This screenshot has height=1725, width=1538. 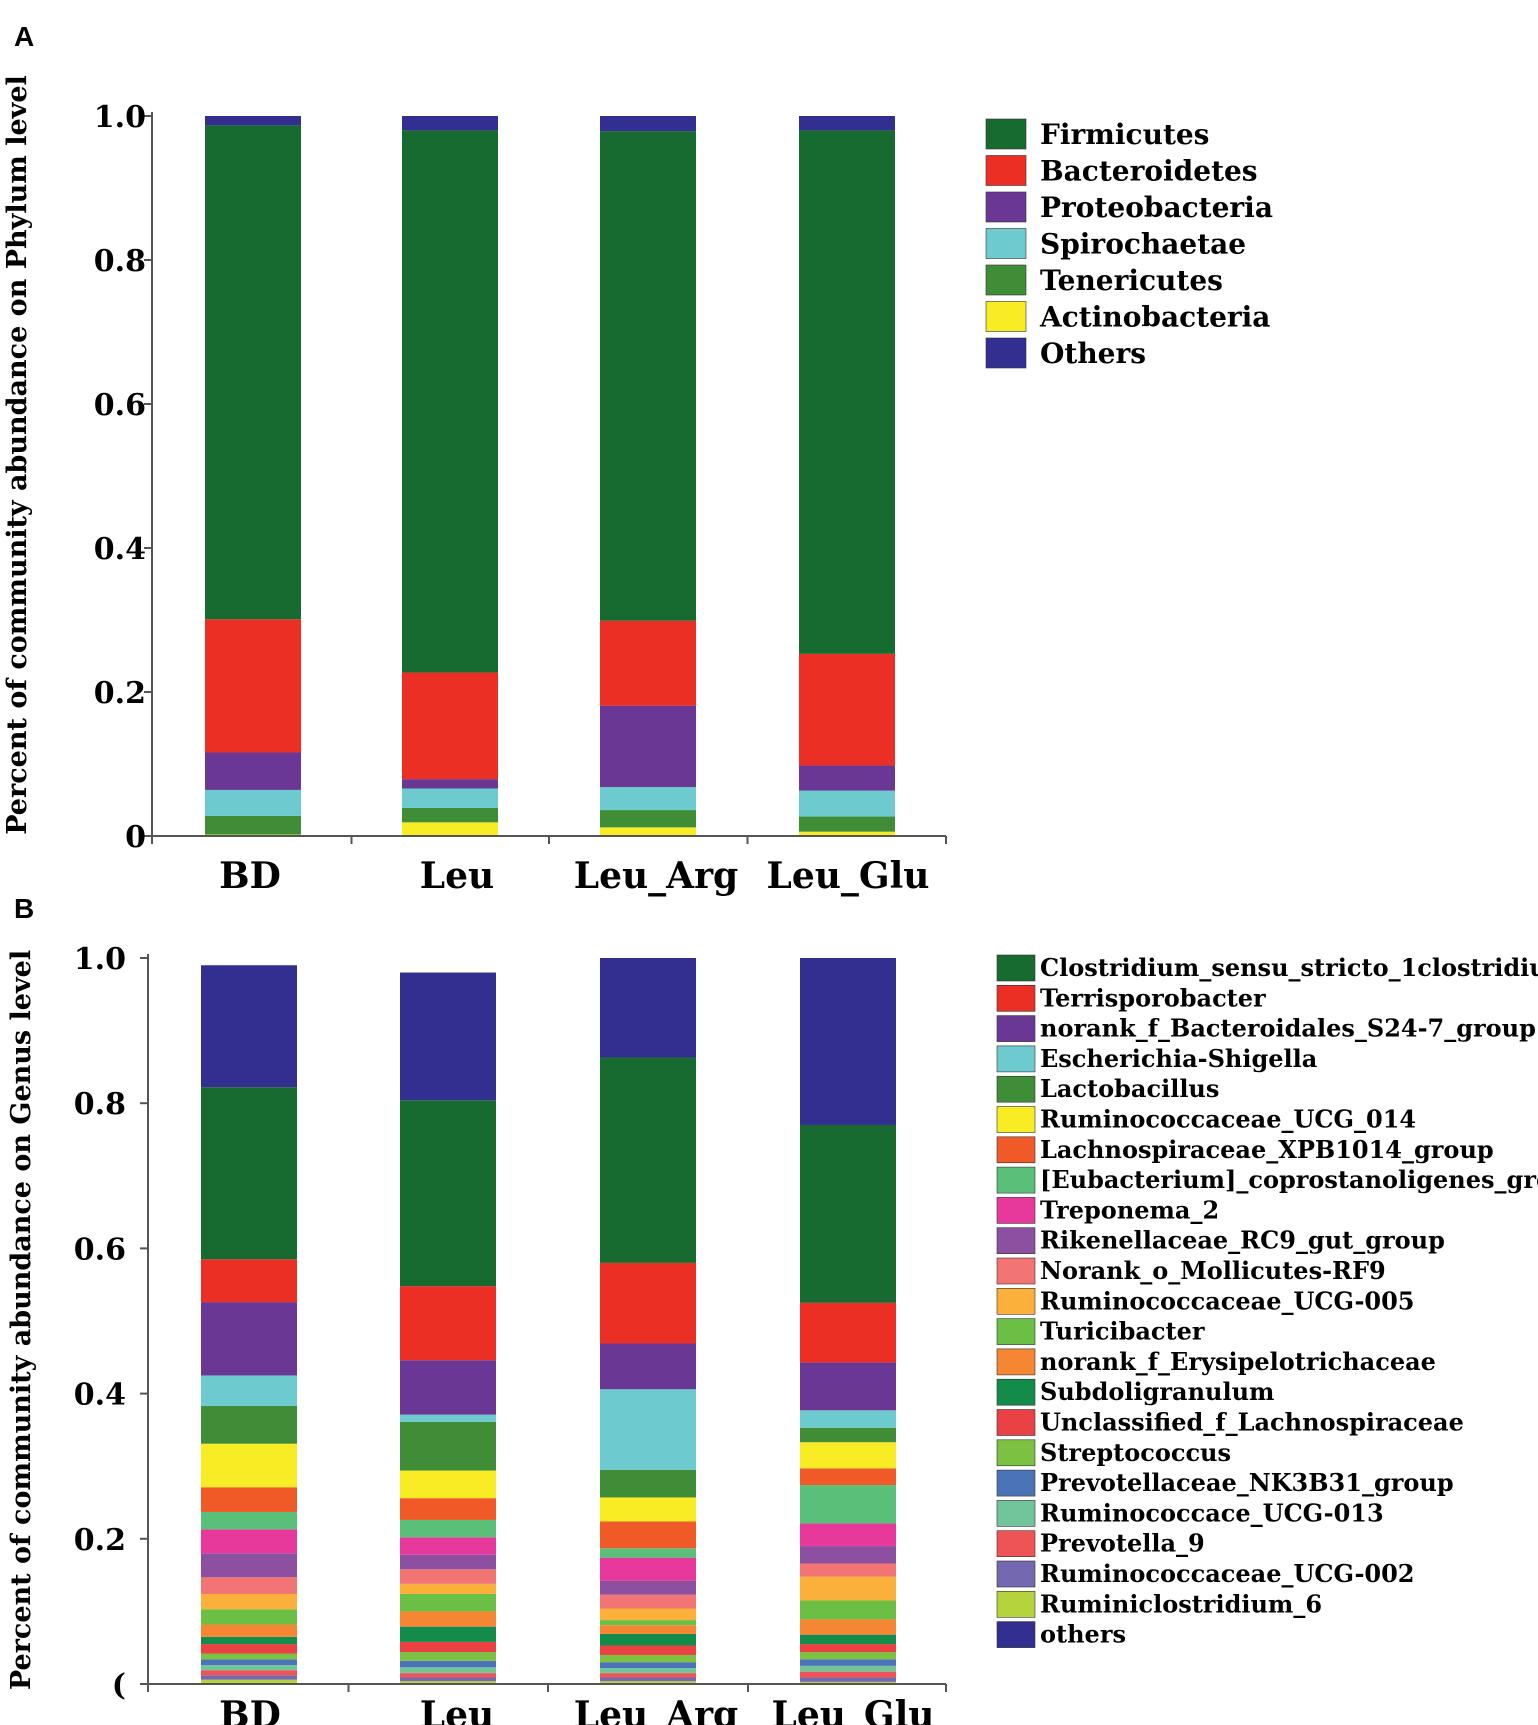 I want to click on panel-b-bar-leu-glu-norank-f-bacteroidales-s24-7-group, so click(x=848, y=1386).